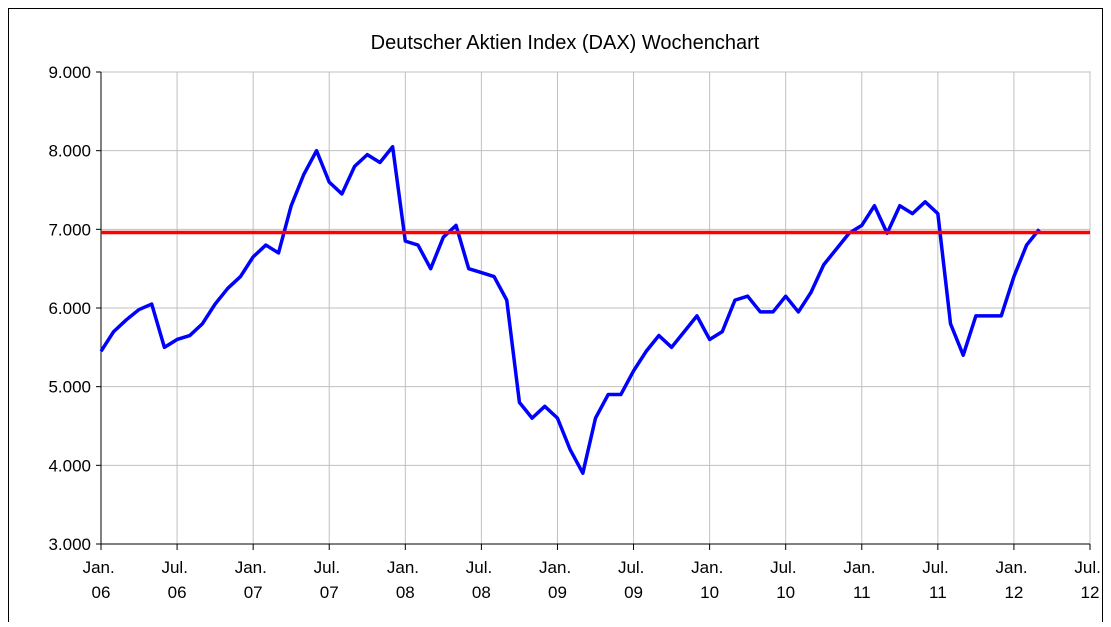 Image resolution: width=1111 pixels, height=627 pixels. What do you see at coordinates (405, 580) in the screenshot?
I see `x-tick-label: Jan. 08` at bounding box center [405, 580].